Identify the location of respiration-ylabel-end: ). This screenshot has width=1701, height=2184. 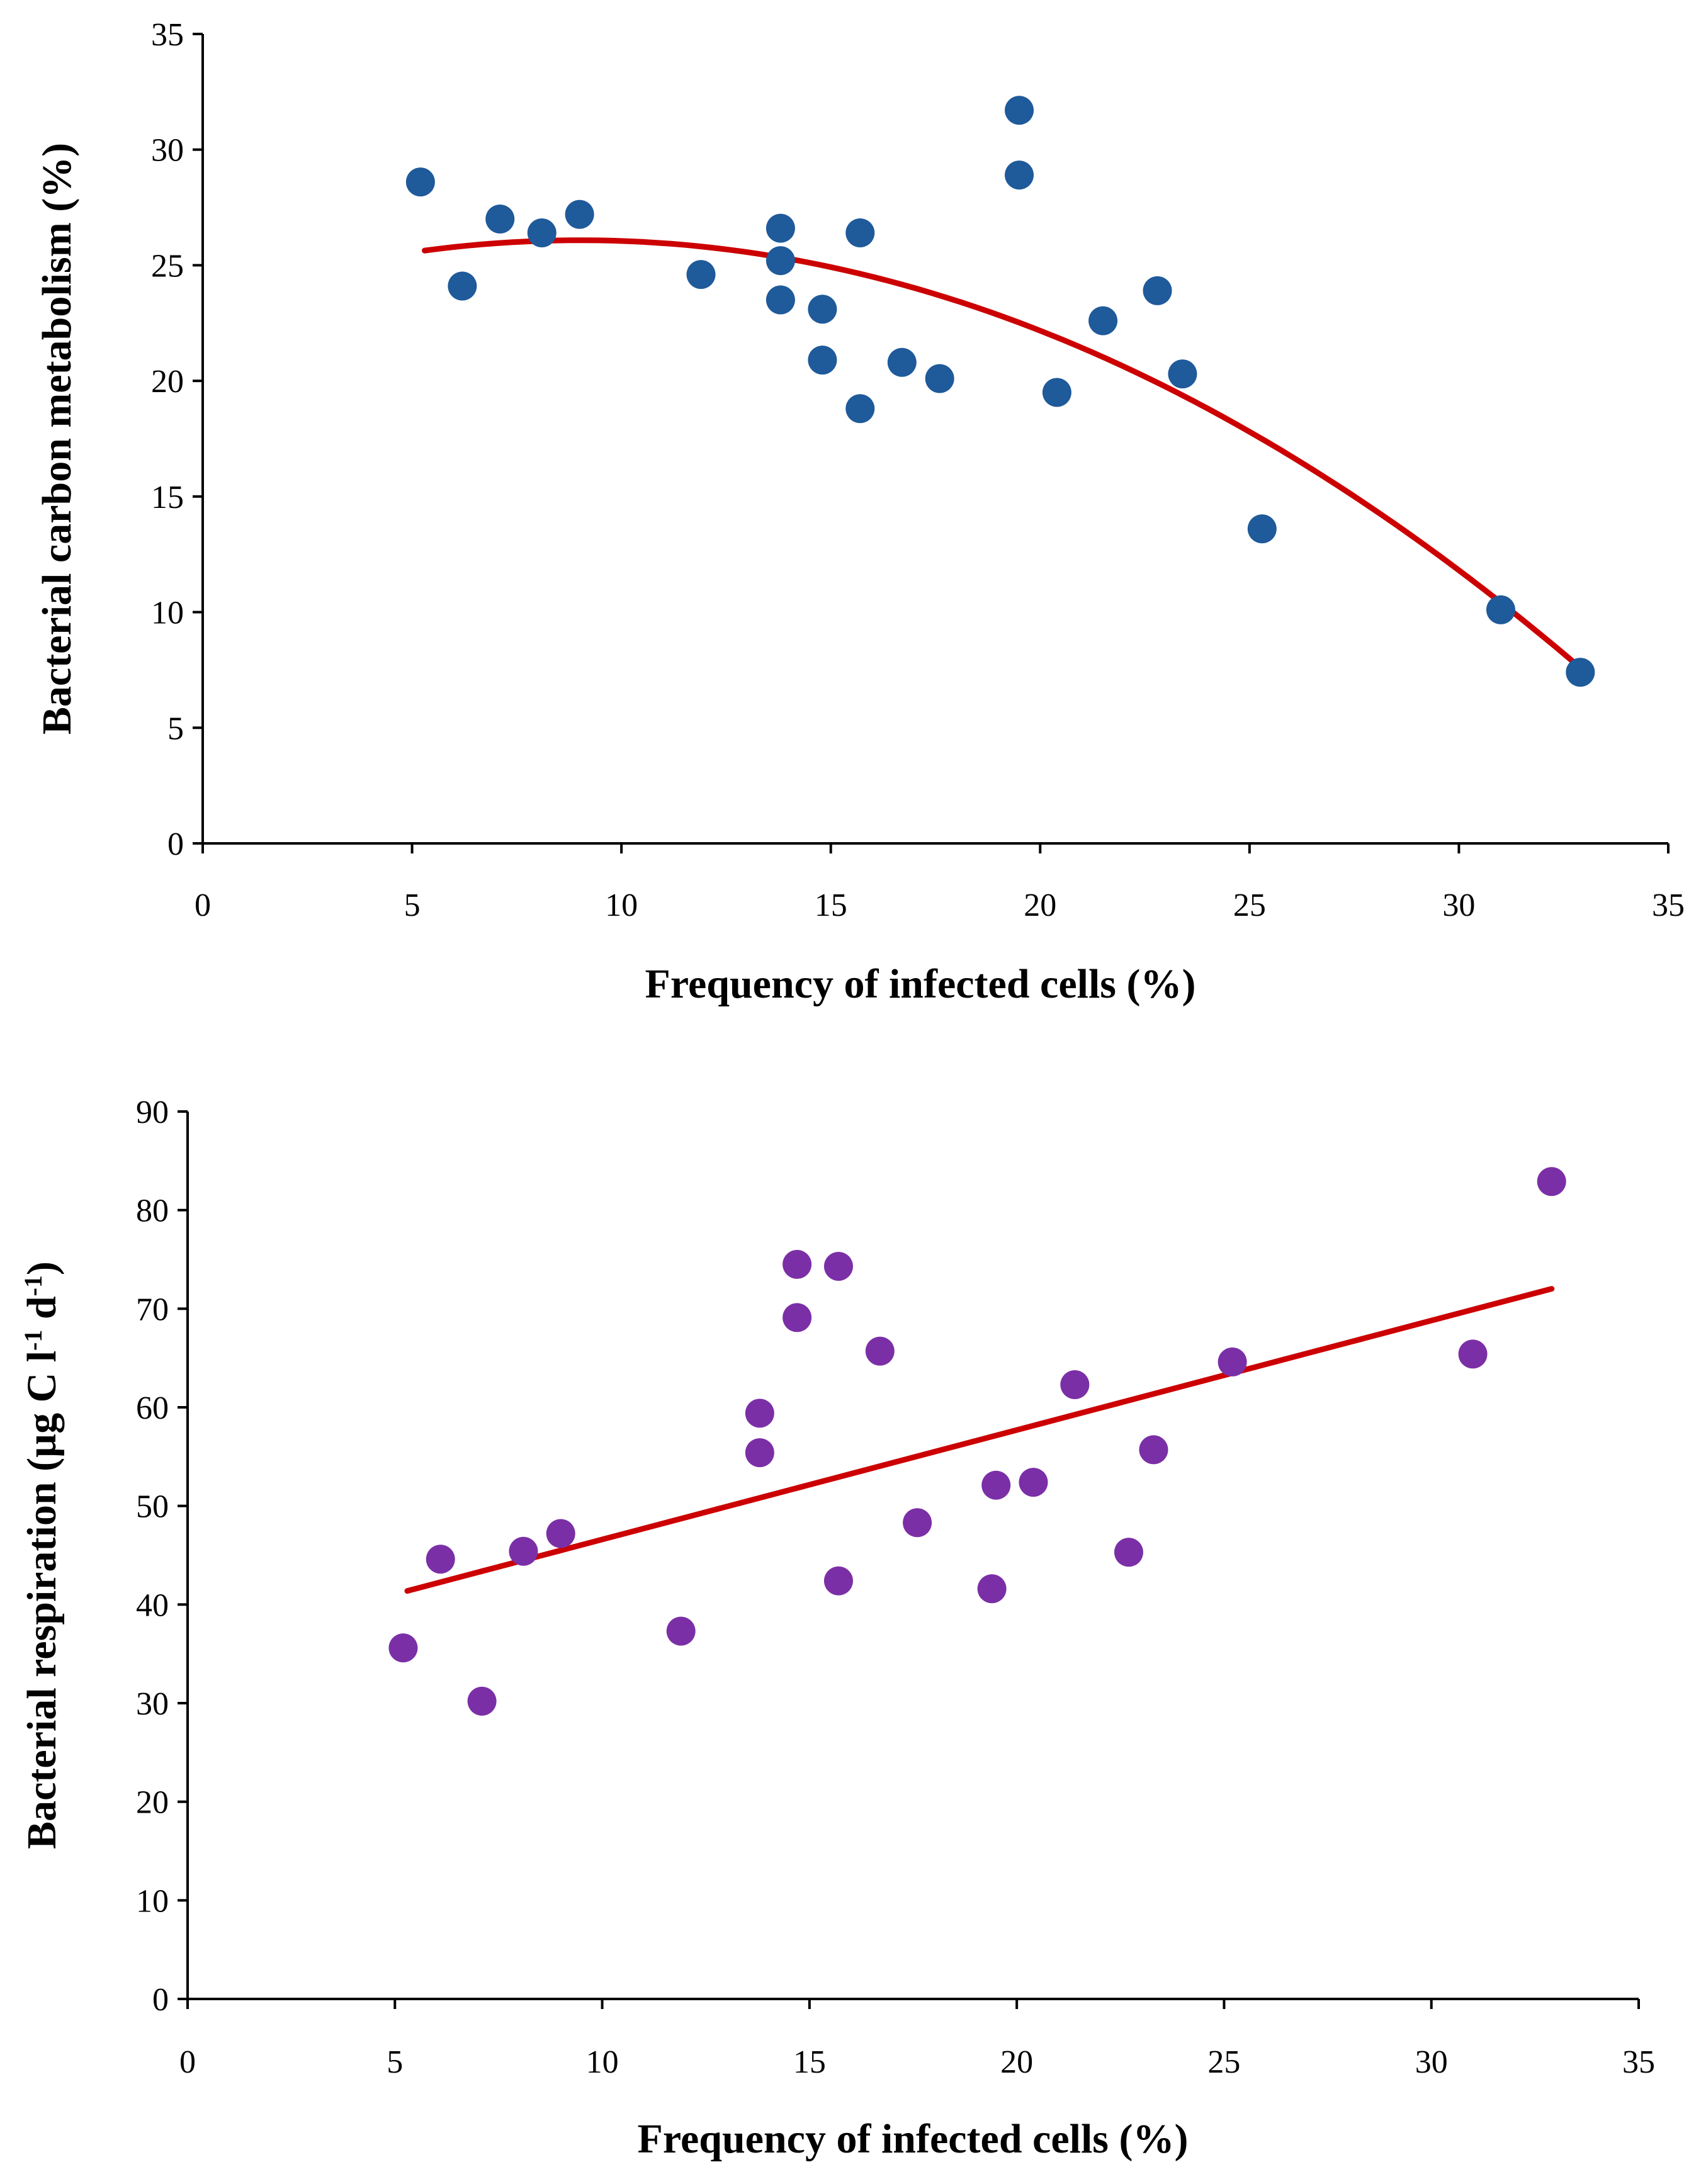
(42, 1268).